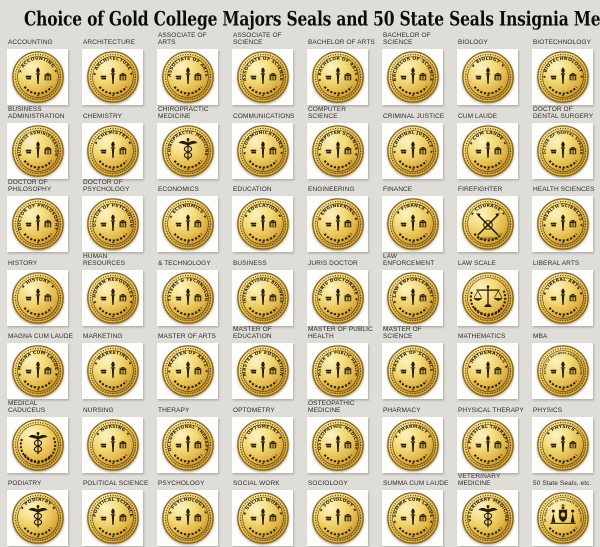  Describe the element at coordinates (337, 77) in the screenshot. I see `seal-tile-bachelor-of-arts: ★ BACHELOR OF ARTS ★ ★` at that location.